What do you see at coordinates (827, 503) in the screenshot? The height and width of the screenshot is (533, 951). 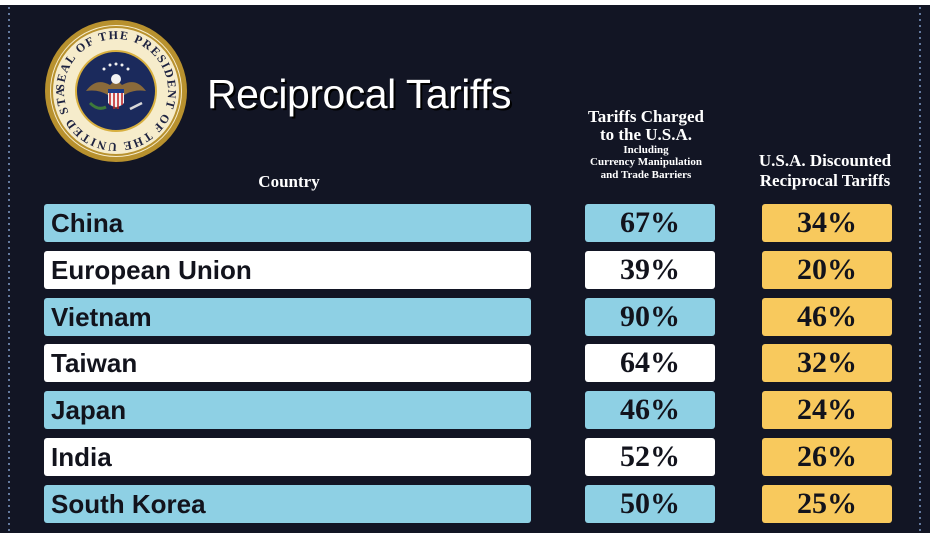 I see `reciprocal-tariff-cell: 25%` at bounding box center [827, 503].